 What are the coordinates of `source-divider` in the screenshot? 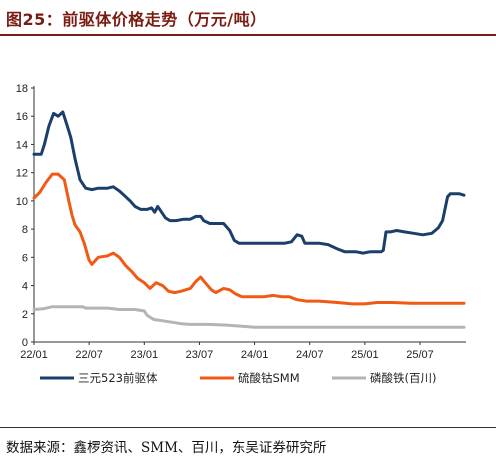 It's located at (248, 427).